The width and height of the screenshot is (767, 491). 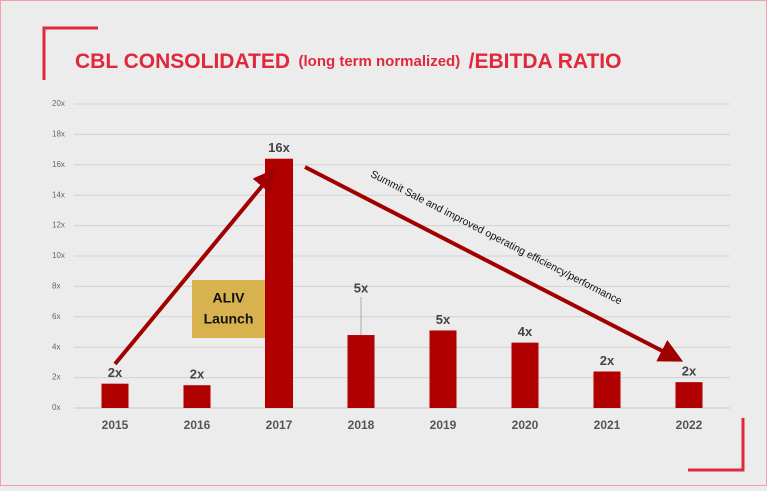 I want to click on y-tick-label: 12x, so click(x=58, y=225).